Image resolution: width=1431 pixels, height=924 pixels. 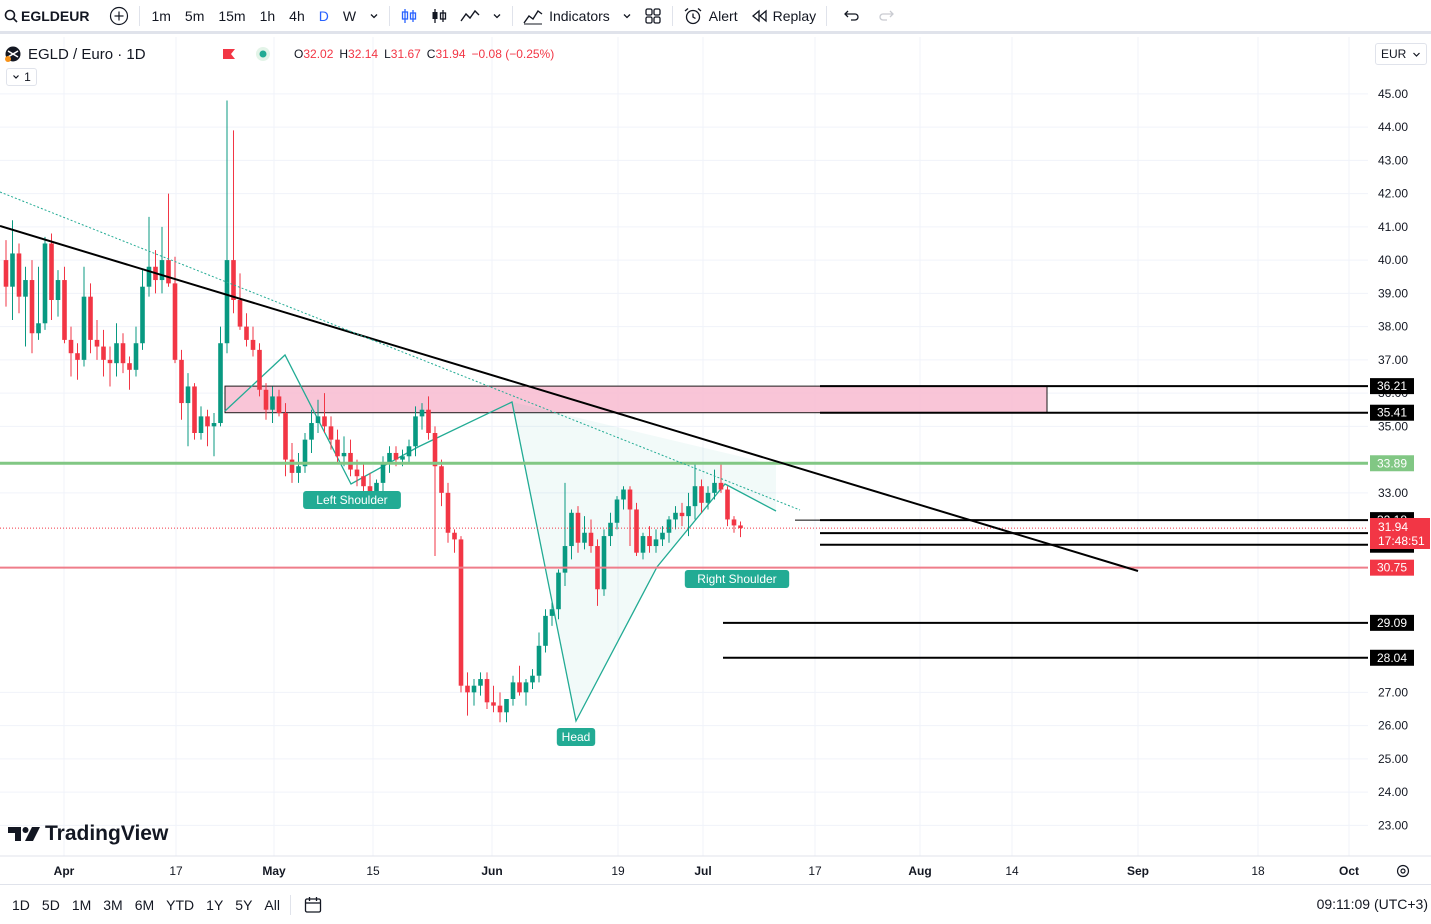 What do you see at coordinates (47, 16) in the screenshot?
I see `symbol-search-button: EGLDEUR` at bounding box center [47, 16].